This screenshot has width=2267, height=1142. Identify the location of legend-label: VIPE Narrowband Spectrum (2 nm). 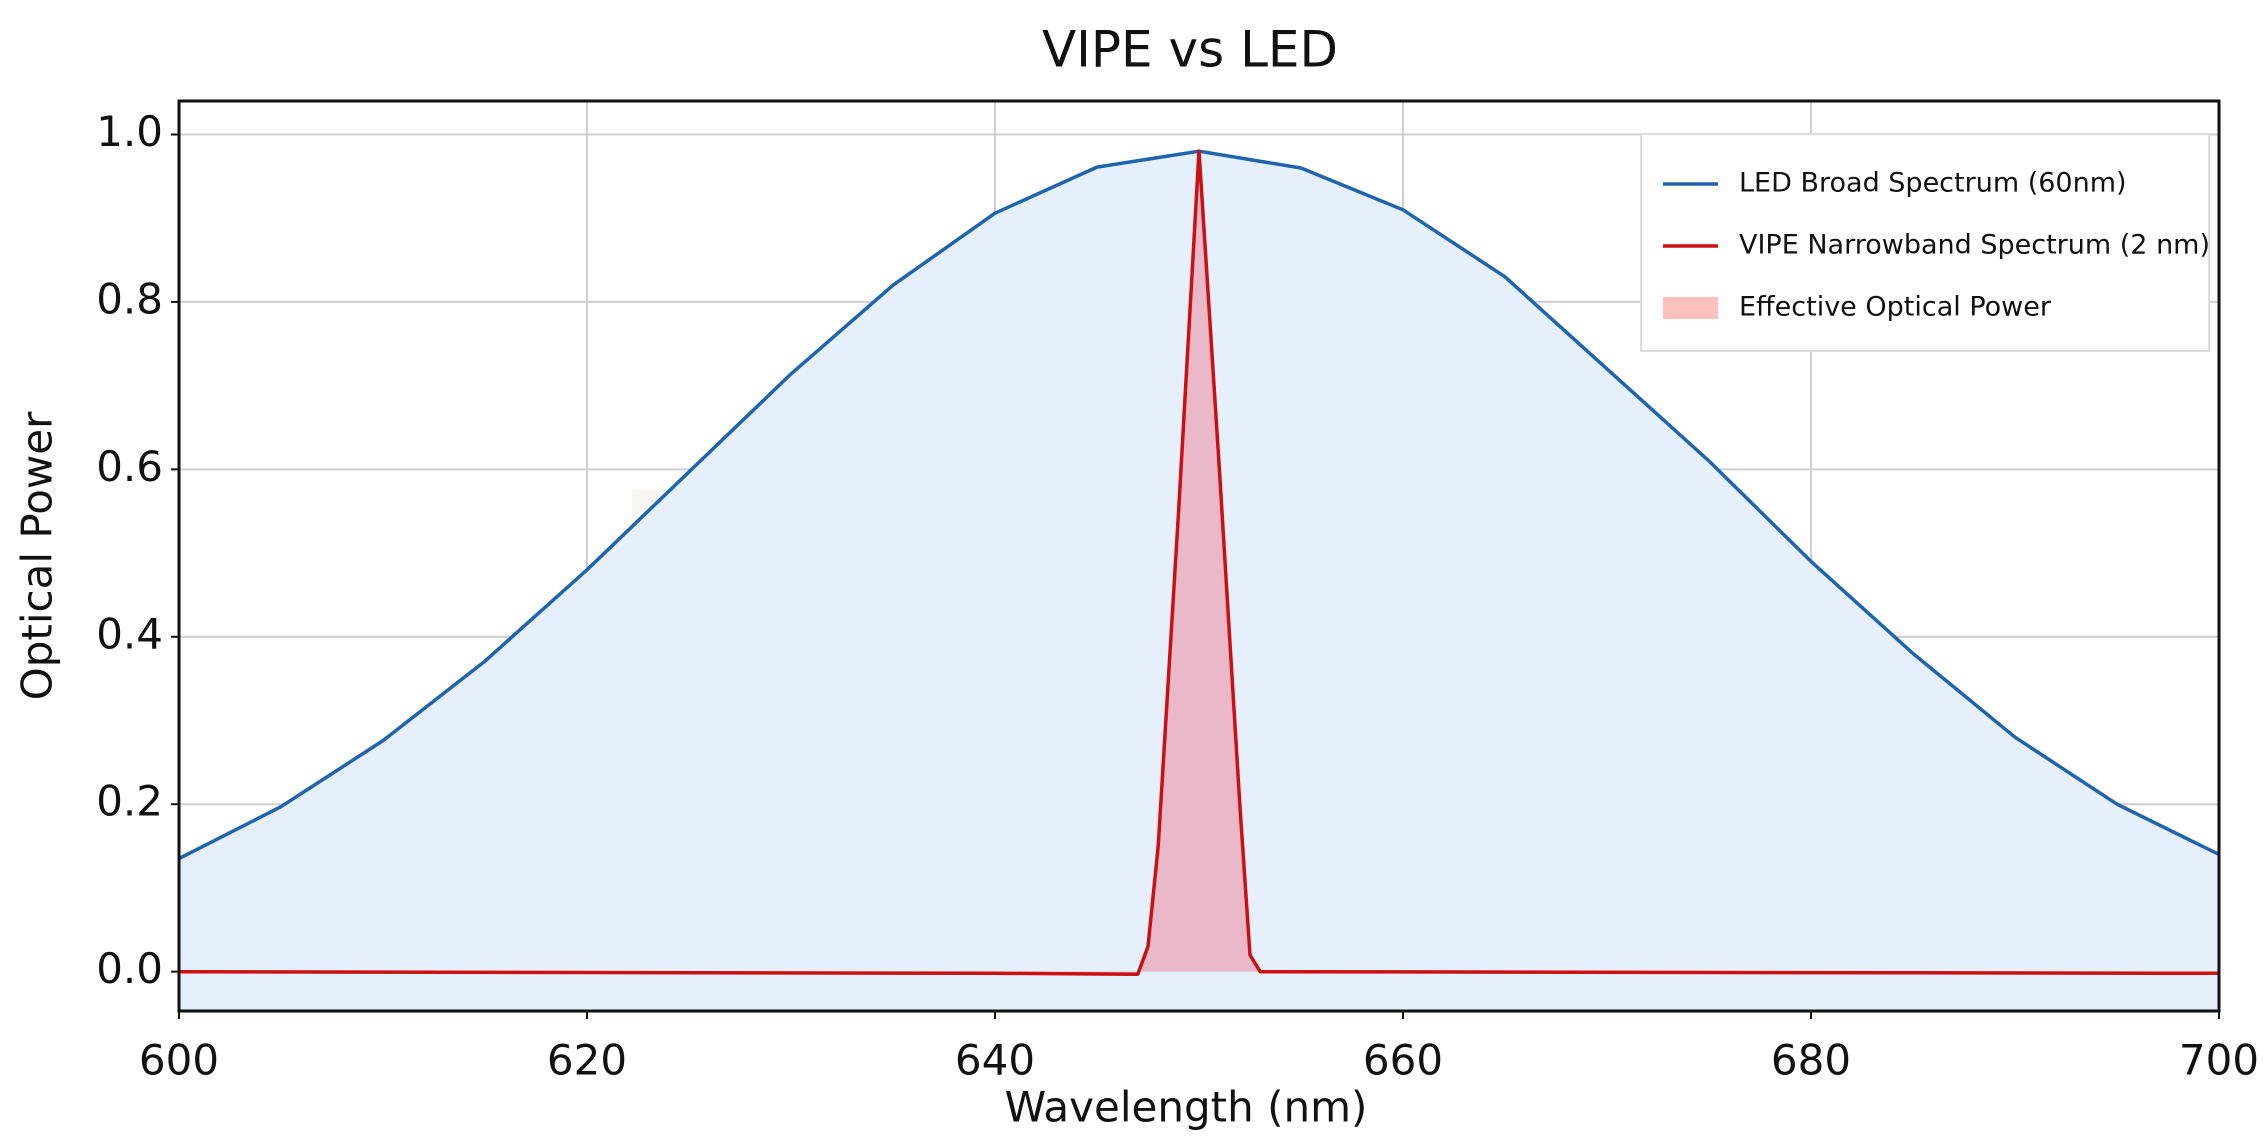
(1974, 245).